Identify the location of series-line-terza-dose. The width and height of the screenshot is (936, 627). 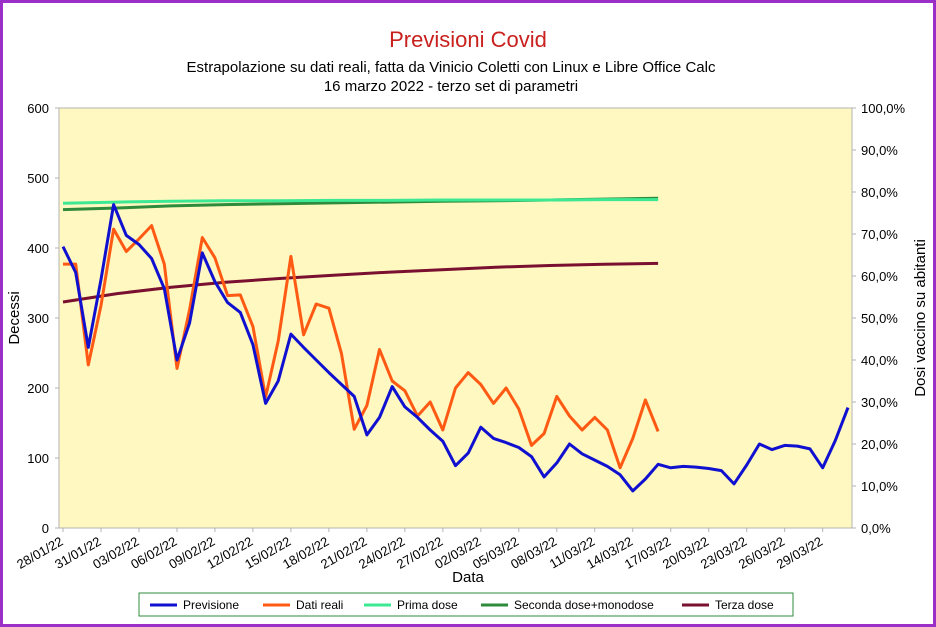
(360, 282).